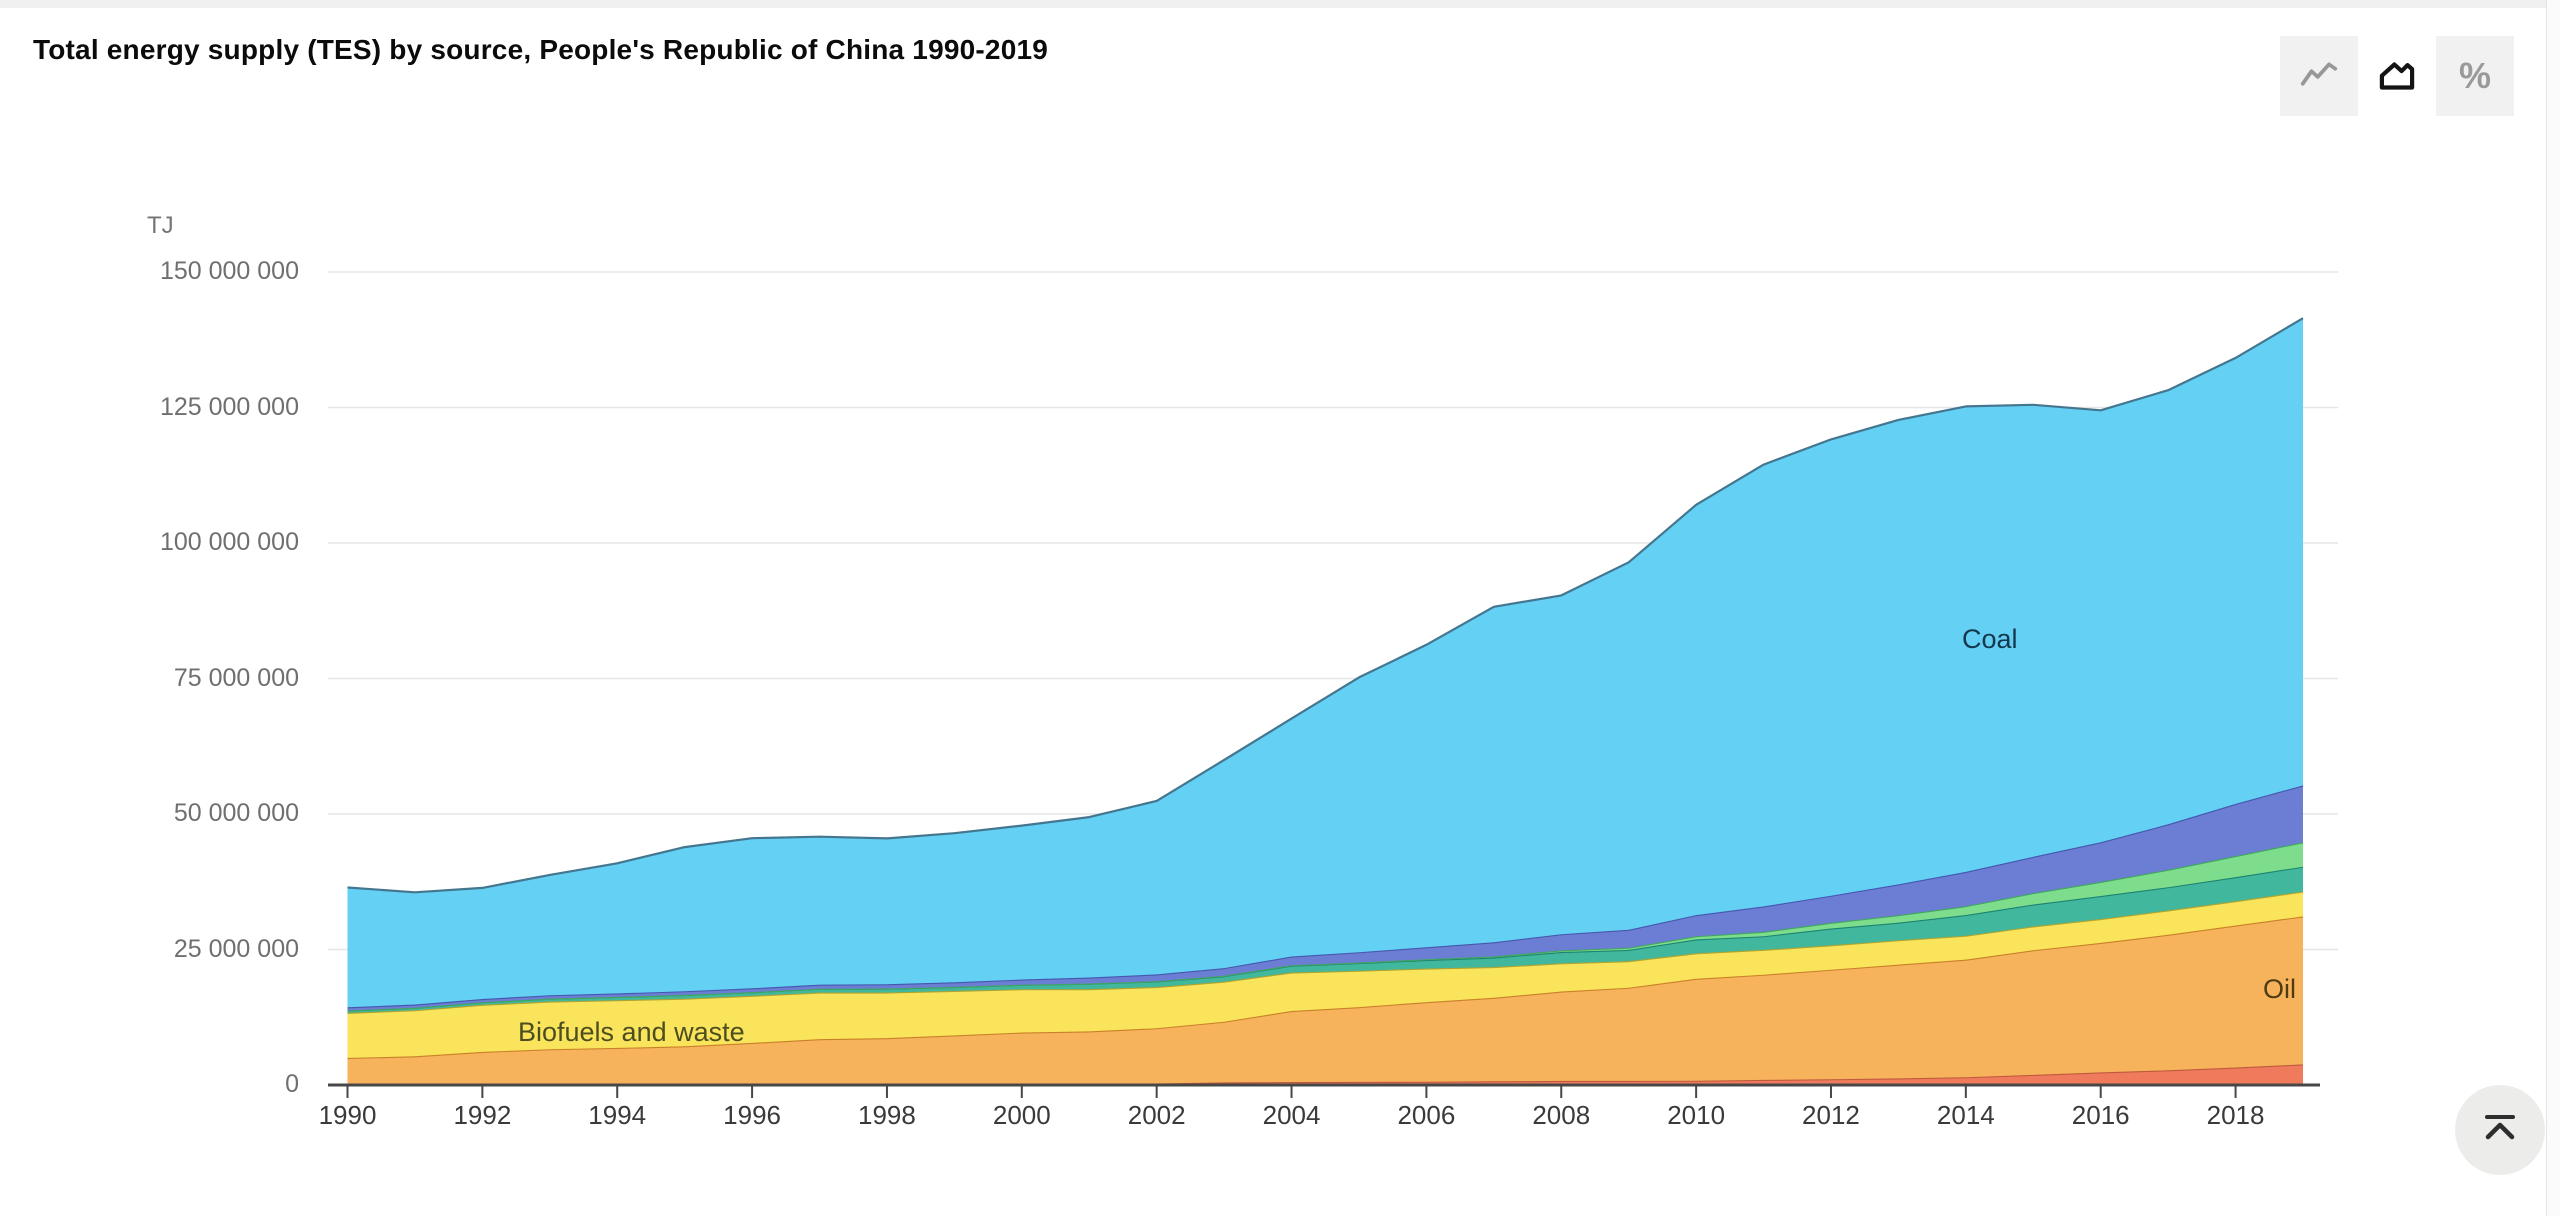 This screenshot has width=2560, height=1216. What do you see at coordinates (1965, 1115) in the screenshot?
I see `x-tick-label: 2014` at bounding box center [1965, 1115].